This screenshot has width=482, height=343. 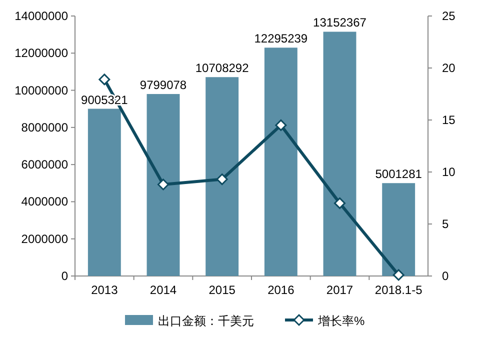 What do you see at coordinates (222, 68) in the screenshot?
I see `data-label: 10708292` at bounding box center [222, 68].